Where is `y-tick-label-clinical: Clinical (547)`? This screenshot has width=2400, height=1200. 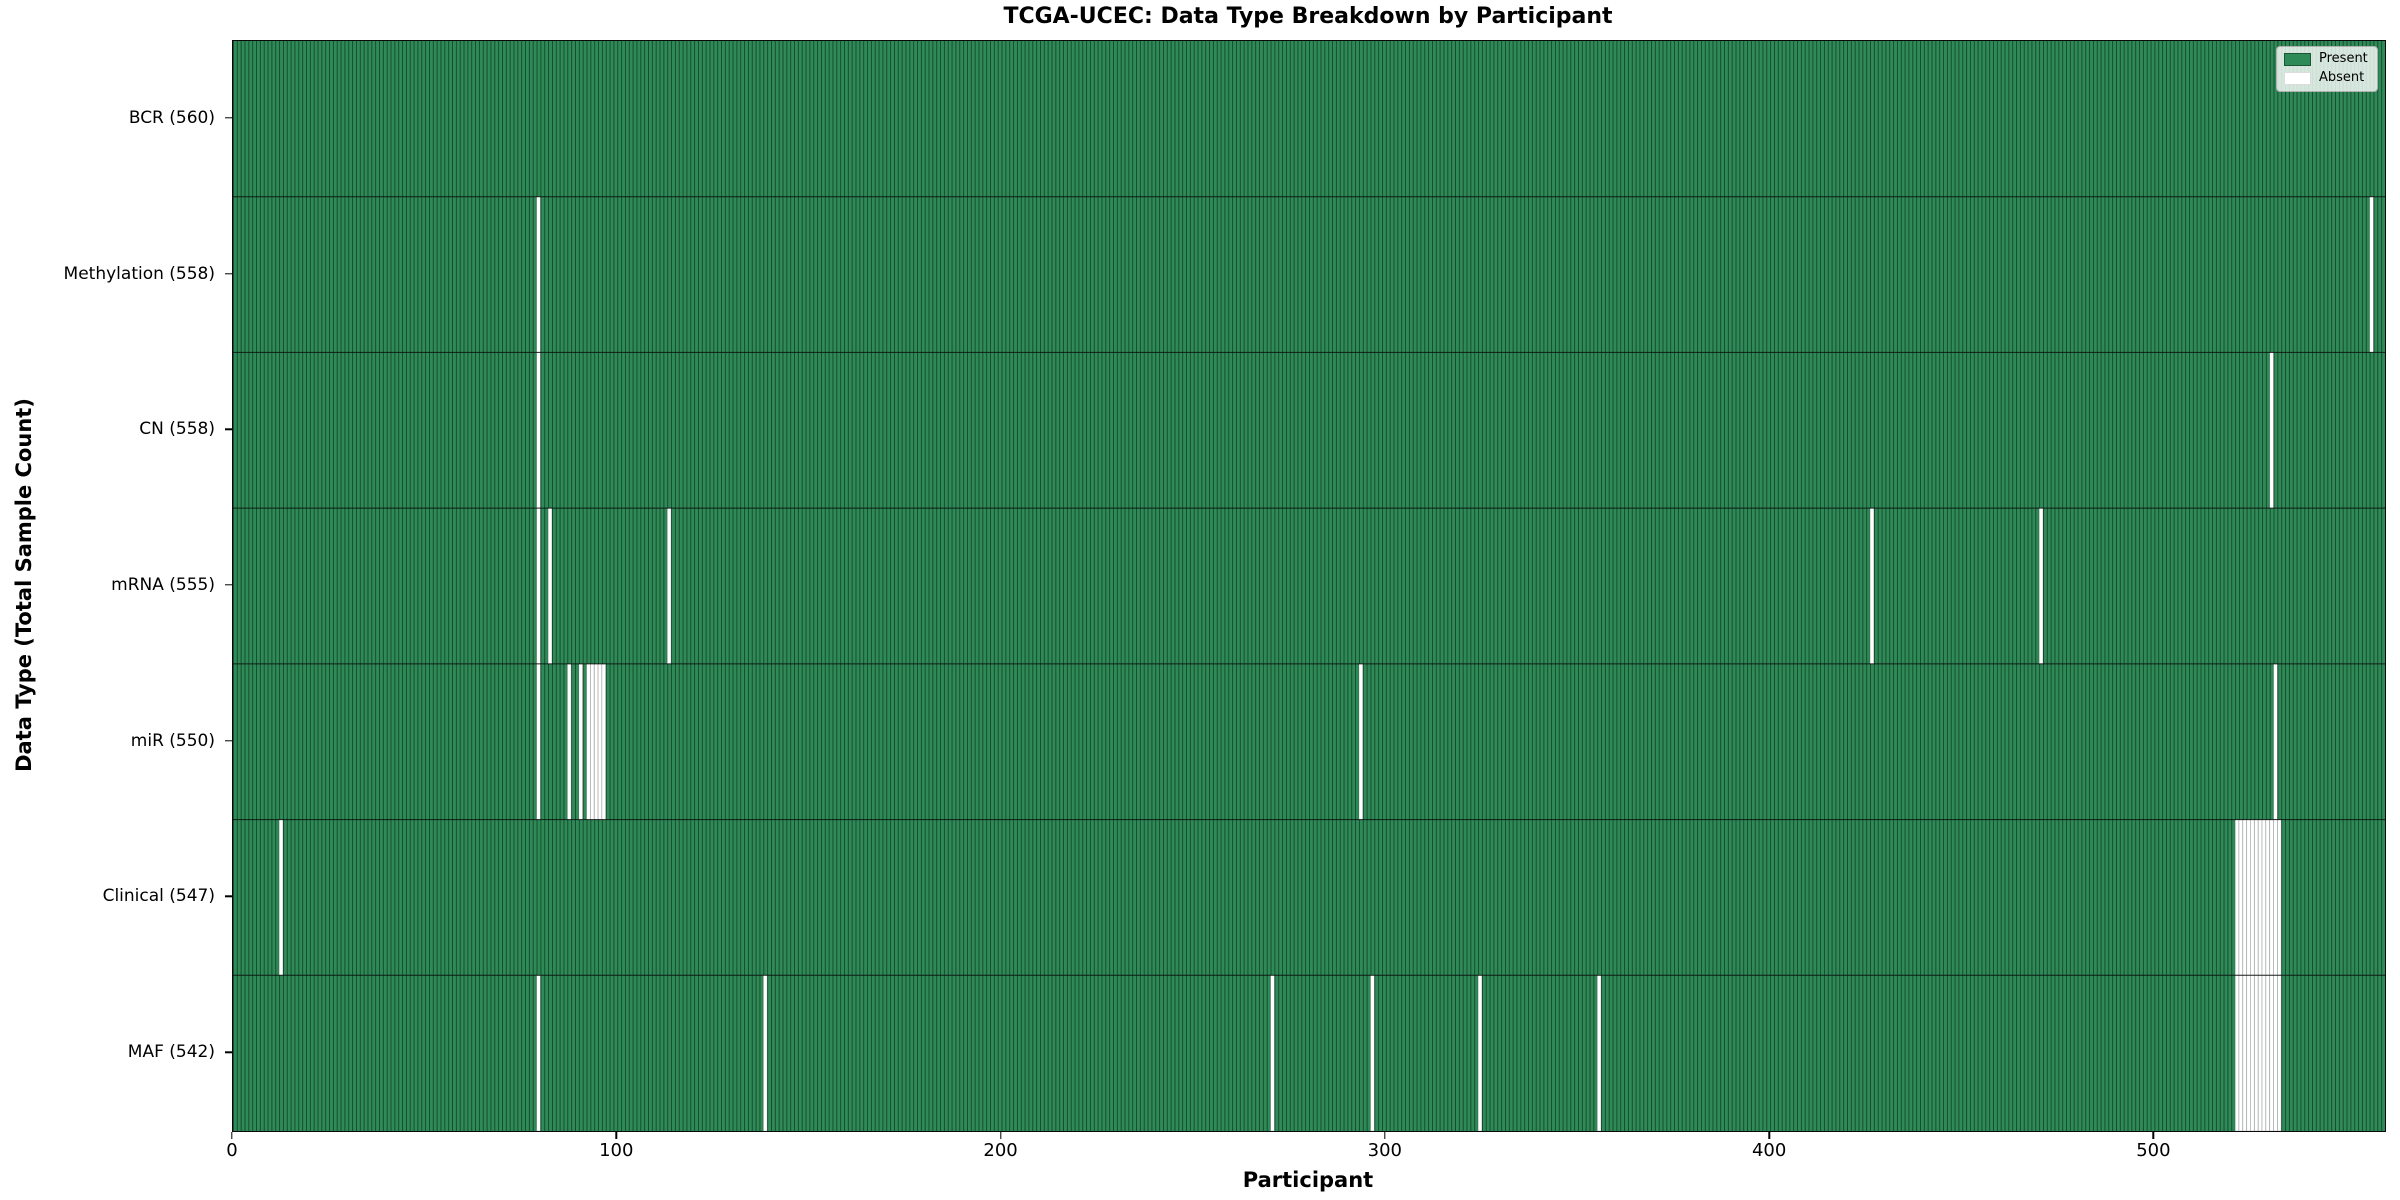 y-tick-label-clinical: Clinical (547) is located at coordinates (158, 896).